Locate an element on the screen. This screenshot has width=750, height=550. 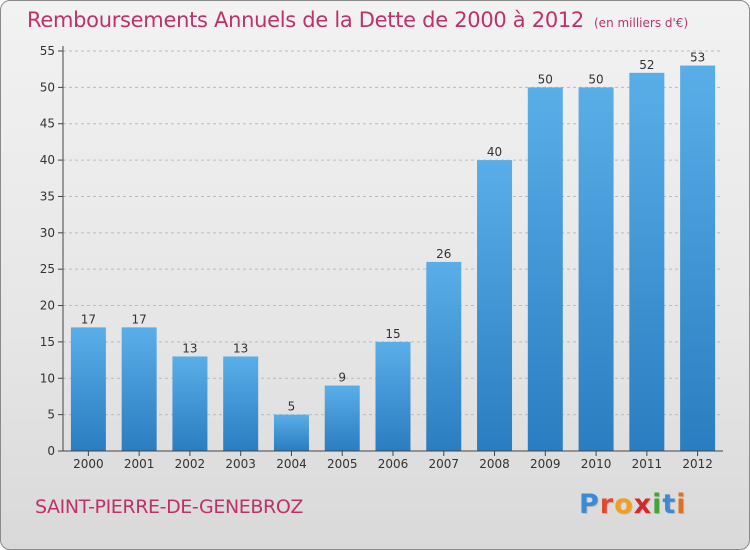
y-tick-label: 20 is located at coordinates (47, 306).